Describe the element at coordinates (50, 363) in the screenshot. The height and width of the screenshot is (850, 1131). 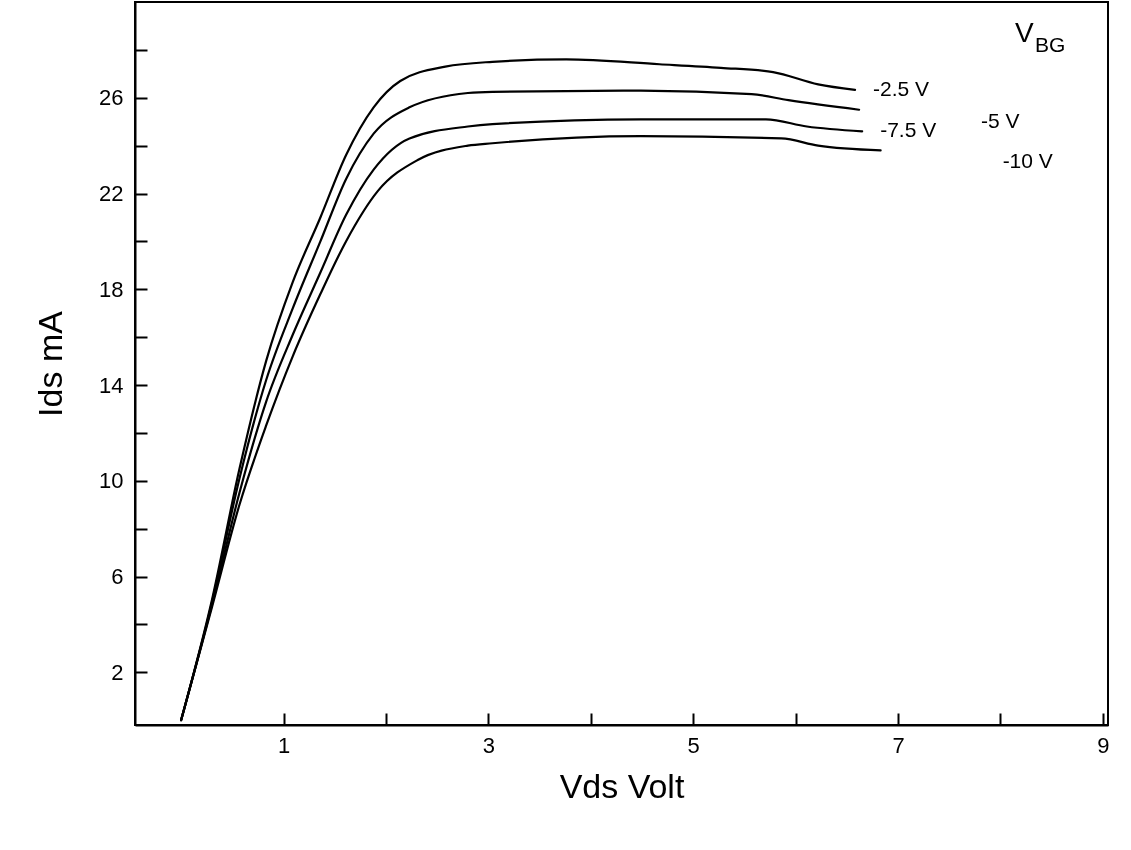
I see `y-axis-title: Ids mA` at that location.